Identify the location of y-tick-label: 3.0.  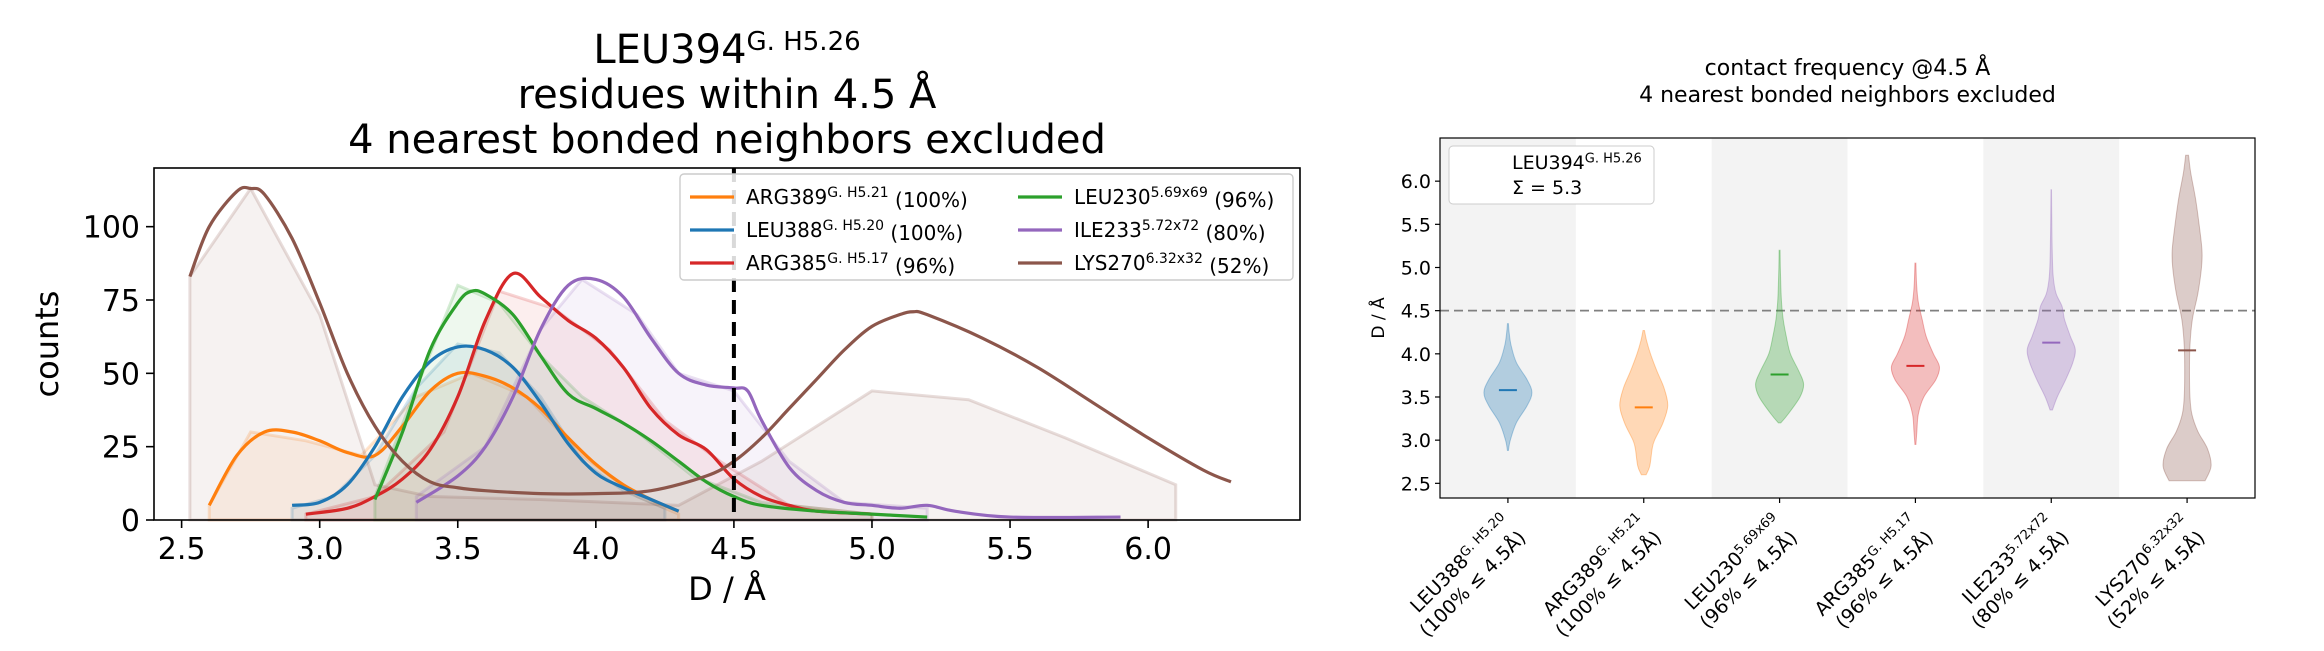
(1416, 441).